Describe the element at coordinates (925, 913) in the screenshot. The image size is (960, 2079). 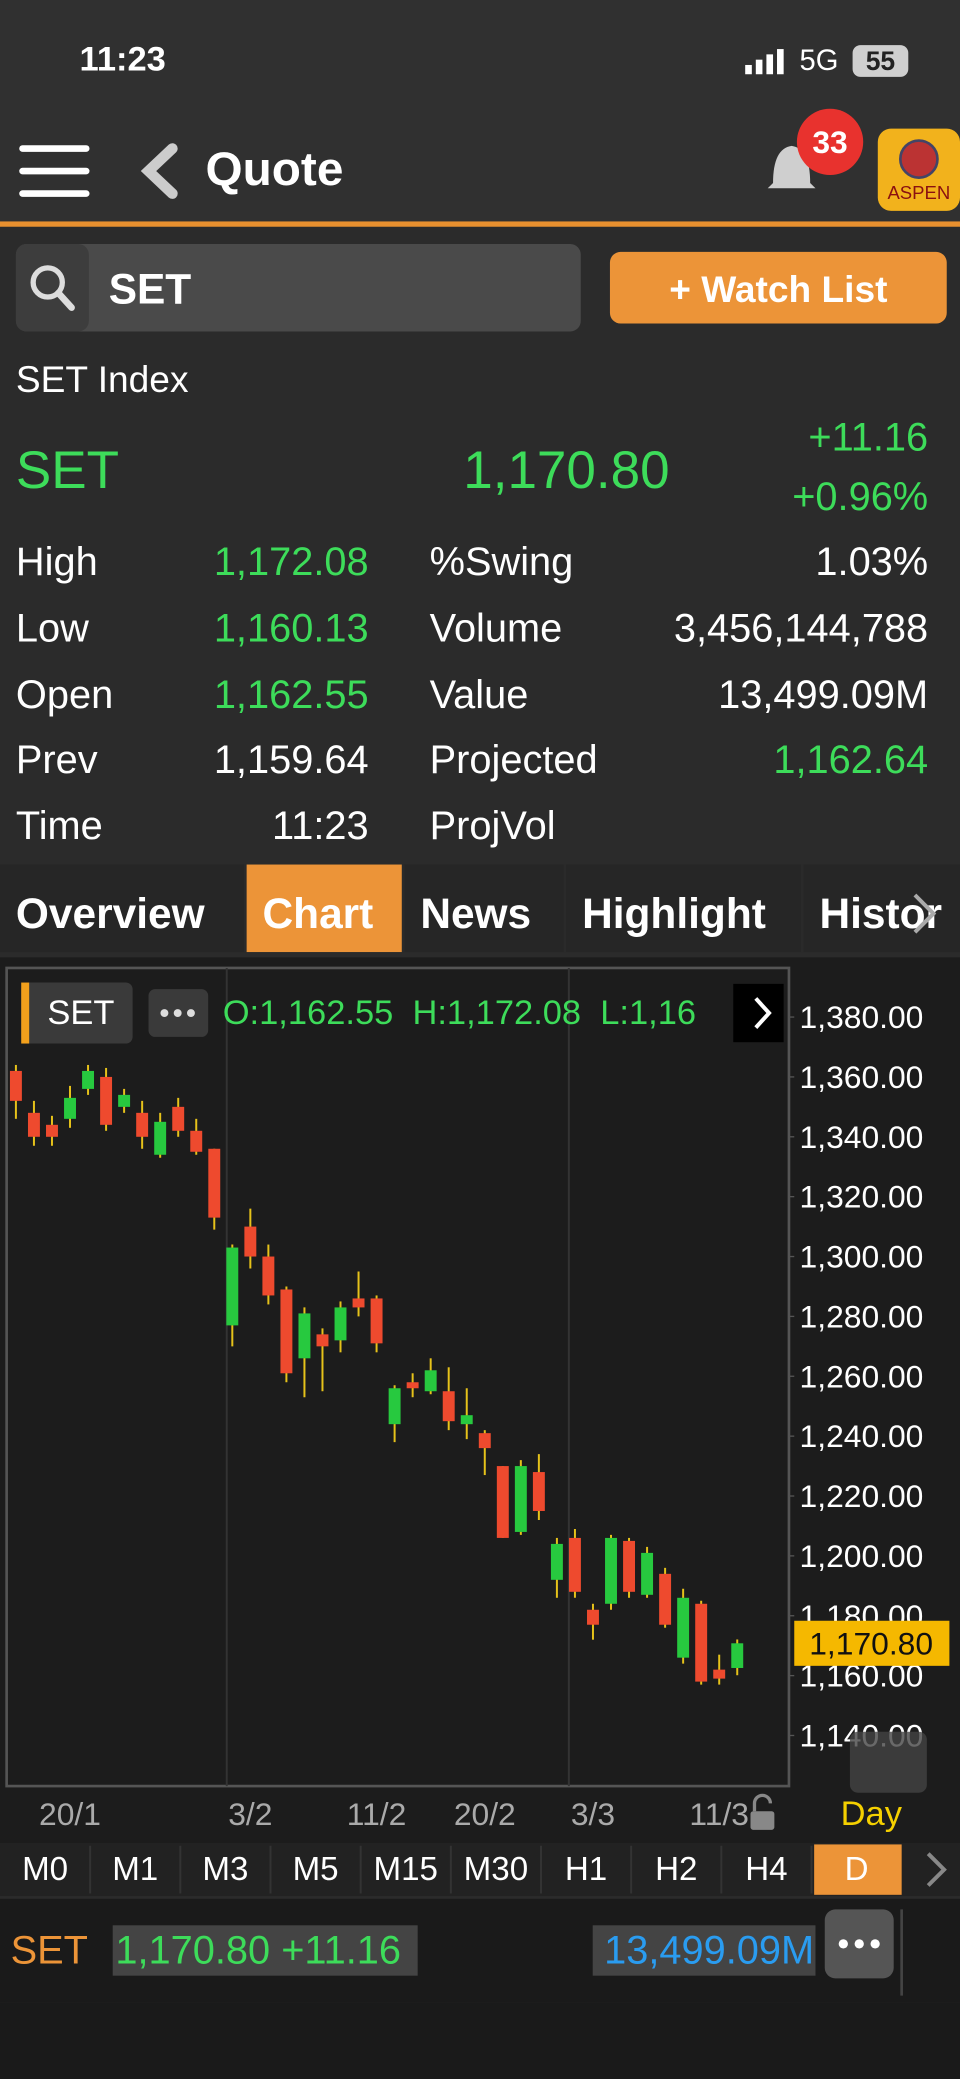
I see `tab-scroll-arrow` at that location.